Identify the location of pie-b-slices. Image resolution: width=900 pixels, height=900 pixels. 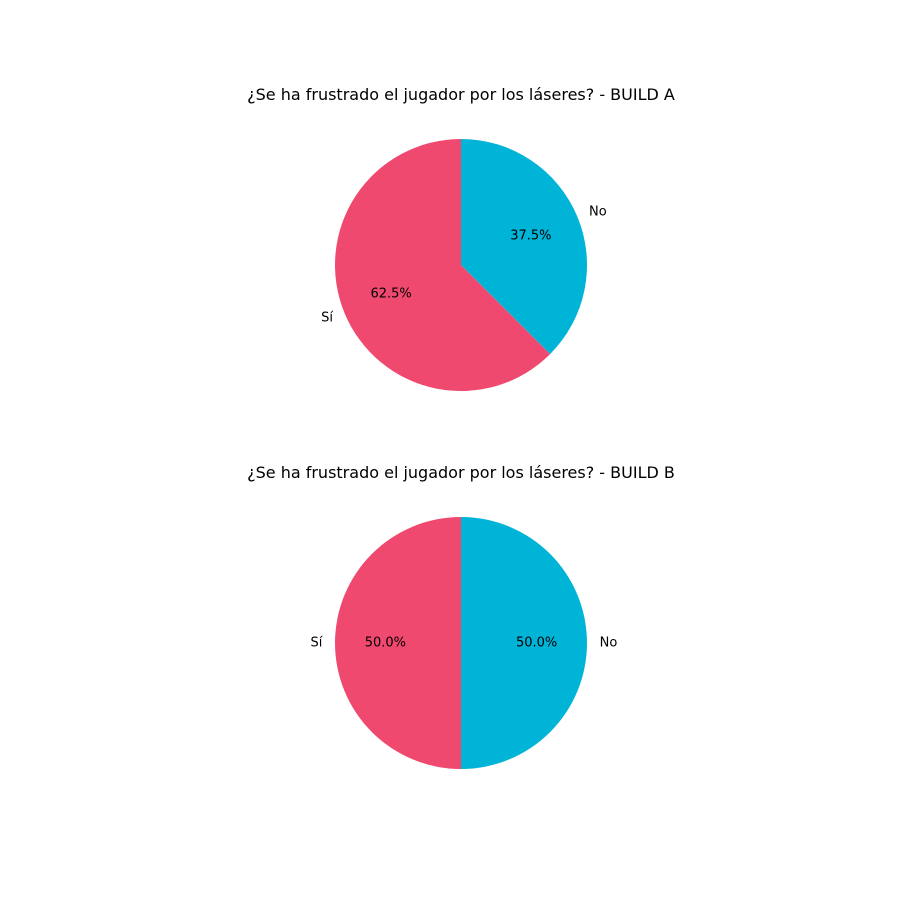
(461, 643).